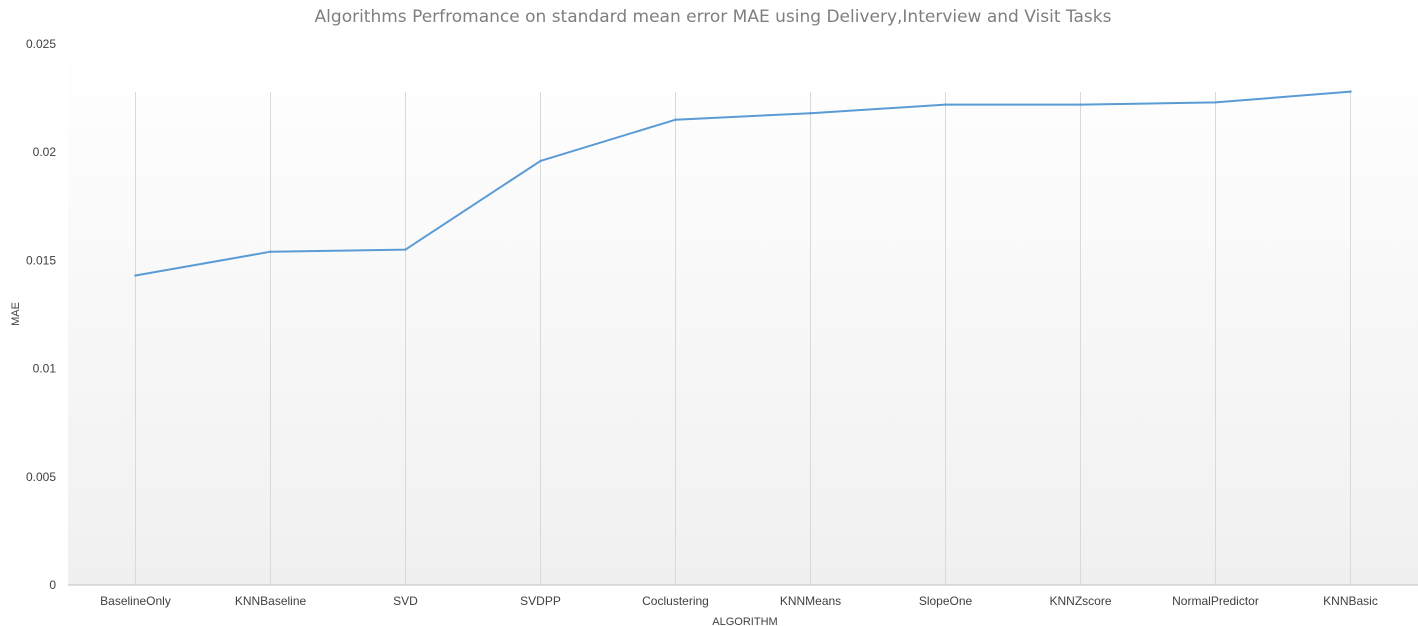 Image resolution: width=1418 pixels, height=626 pixels. I want to click on x-tick-label: KNNZscore, so click(1080, 601).